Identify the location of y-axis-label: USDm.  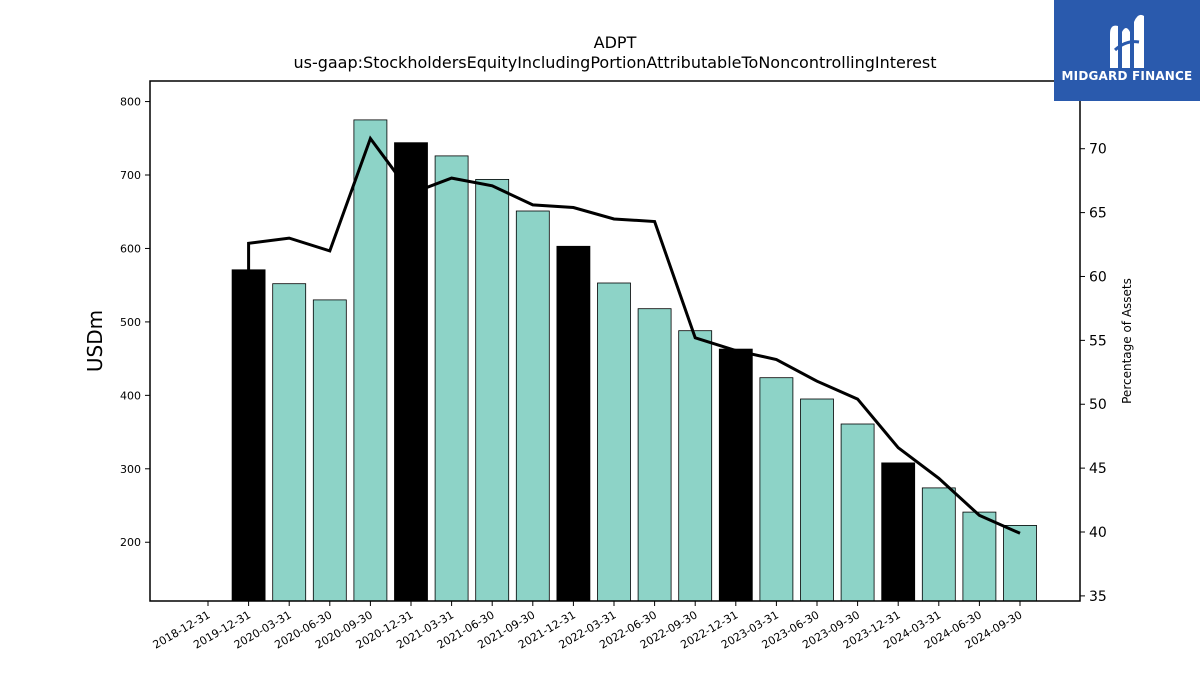
(95, 341).